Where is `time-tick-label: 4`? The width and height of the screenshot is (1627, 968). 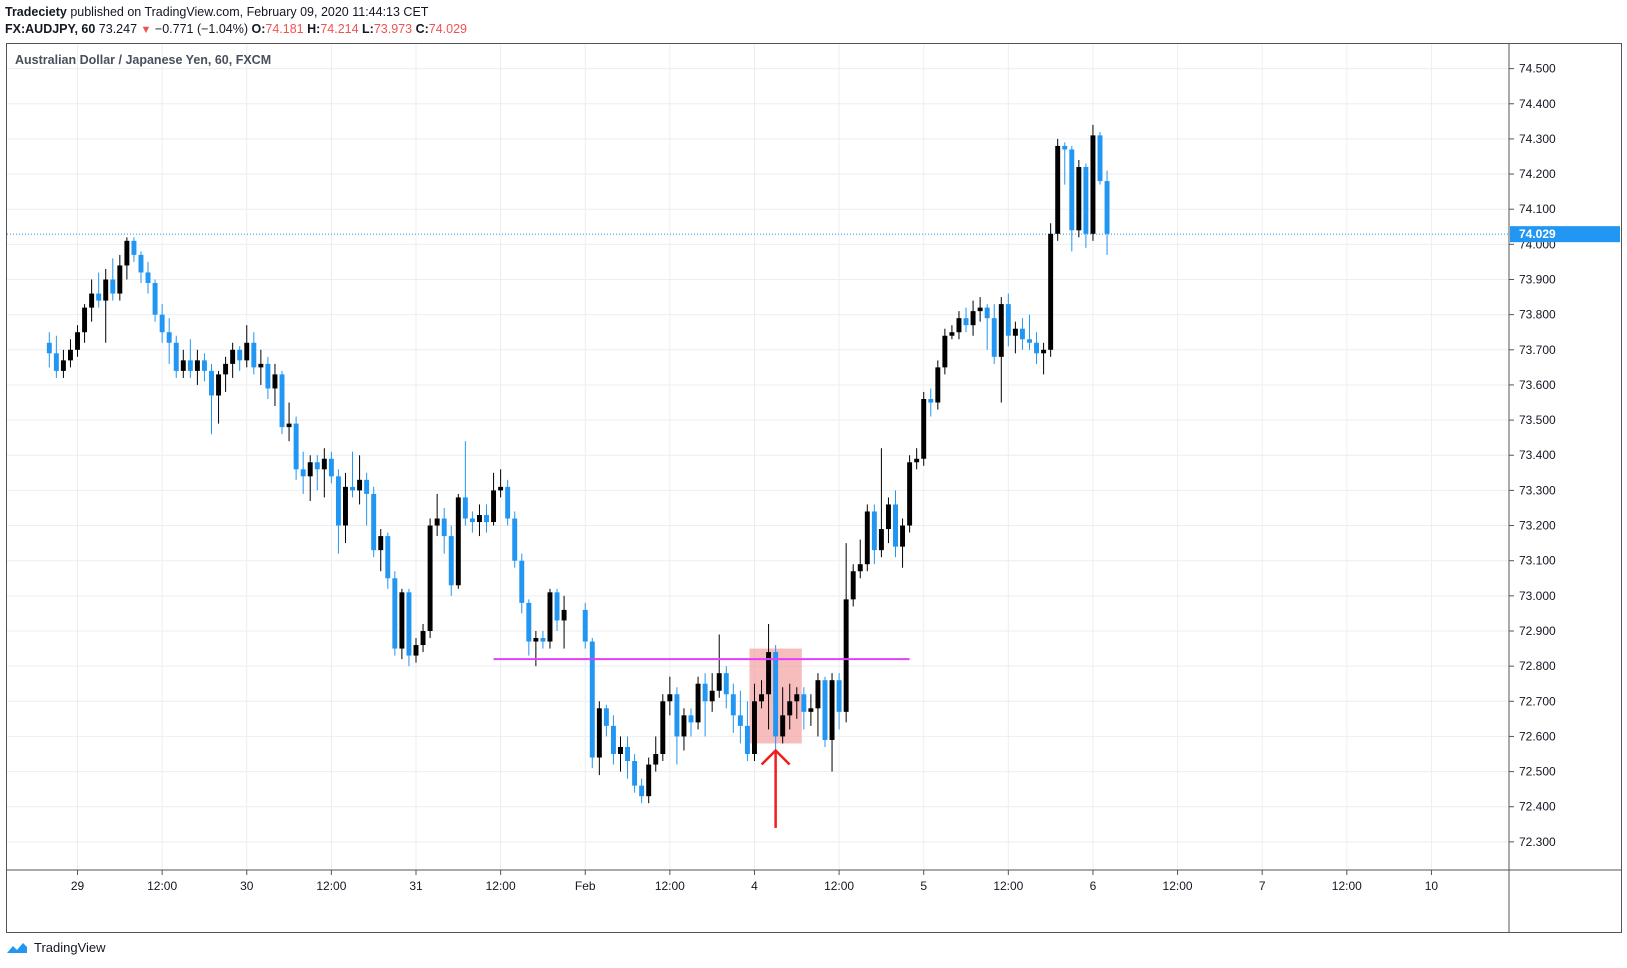
time-tick-label: 4 is located at coordinates (754, 886).